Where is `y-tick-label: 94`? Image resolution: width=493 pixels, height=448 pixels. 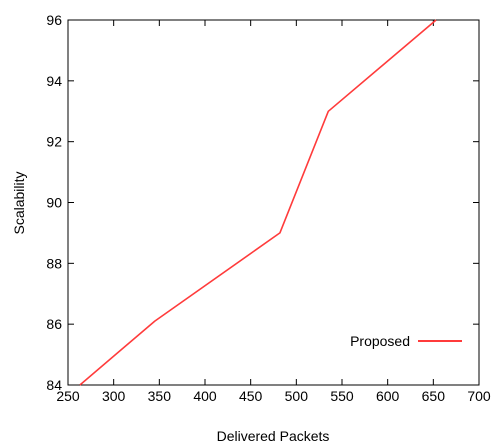 y-tick-label: 94 is located at coordinates (54, 81).